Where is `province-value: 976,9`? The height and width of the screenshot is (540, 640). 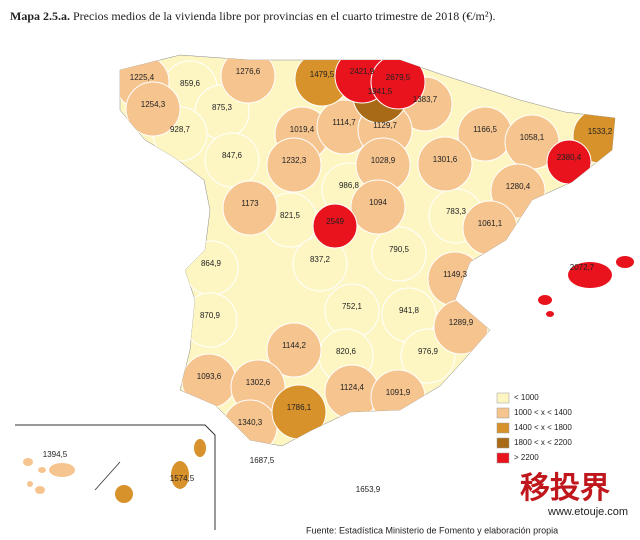 province-value: 976,9 is located at coordinates (428, 351).